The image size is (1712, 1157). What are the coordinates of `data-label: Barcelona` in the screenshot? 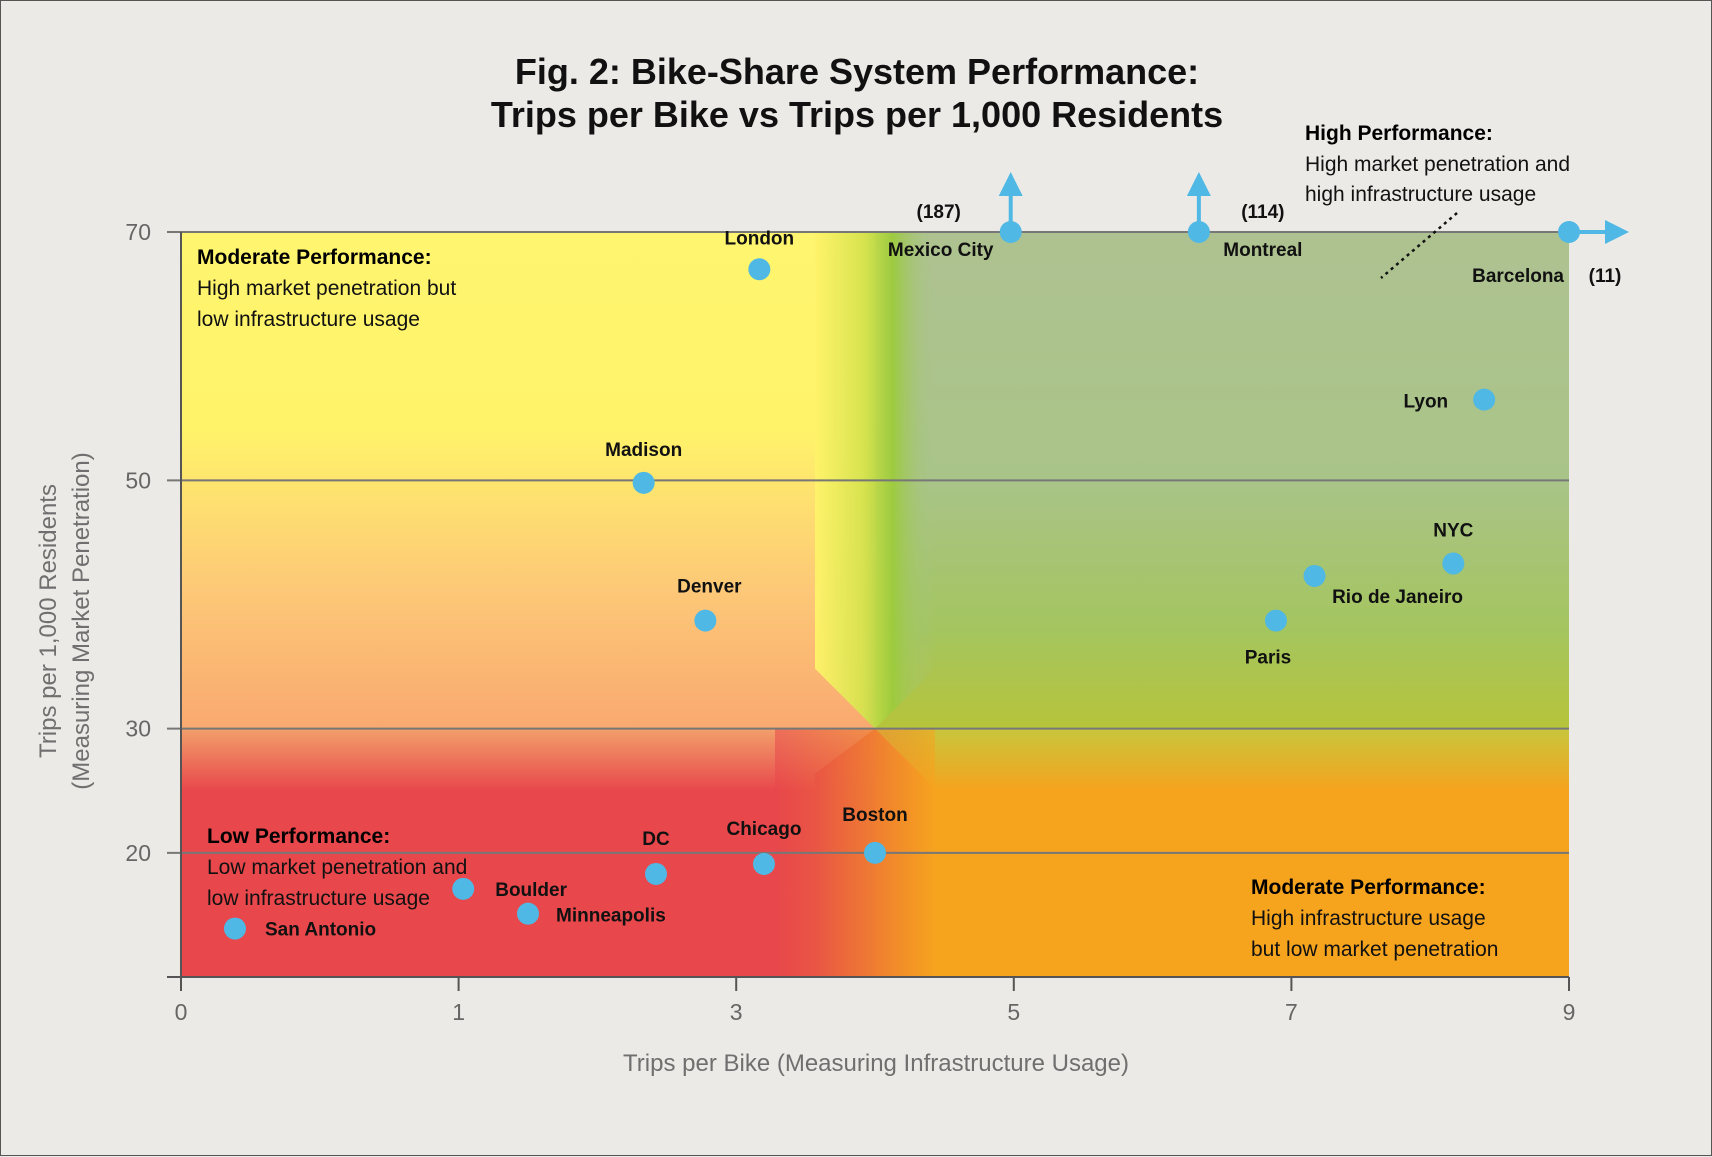 It's located at (1518, 276).